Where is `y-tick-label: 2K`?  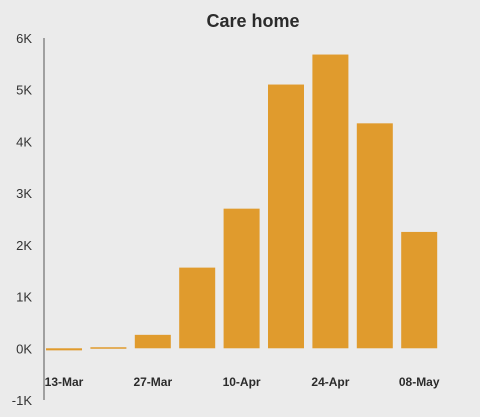 y-tick-label: 2K is located at coordinates (24, 245).